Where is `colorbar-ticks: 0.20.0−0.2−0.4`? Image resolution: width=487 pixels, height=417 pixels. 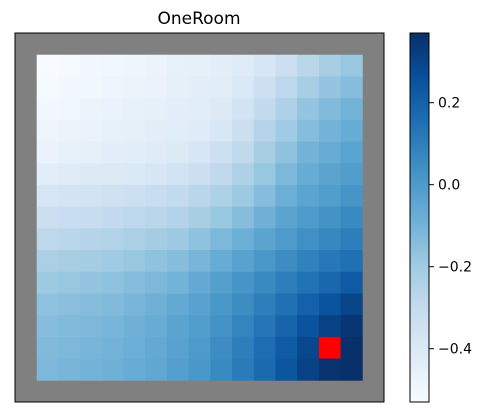
colorbar-ticks: 0.20.0−0.2−0.4 is located at coordinates (450, 227).